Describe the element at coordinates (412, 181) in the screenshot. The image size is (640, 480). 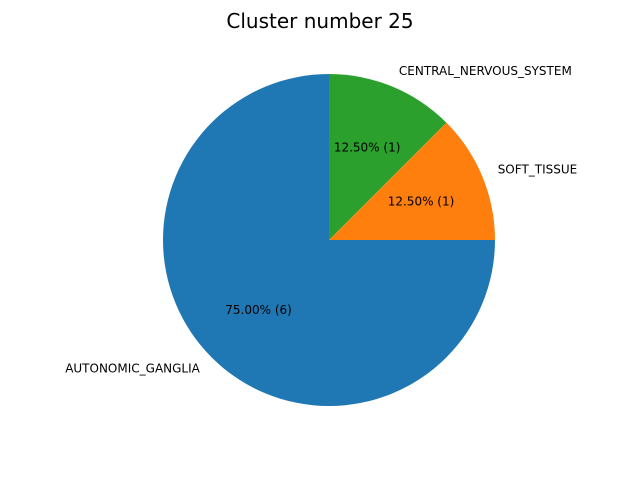
I see `pie-slice-soft-tissue` at that location.